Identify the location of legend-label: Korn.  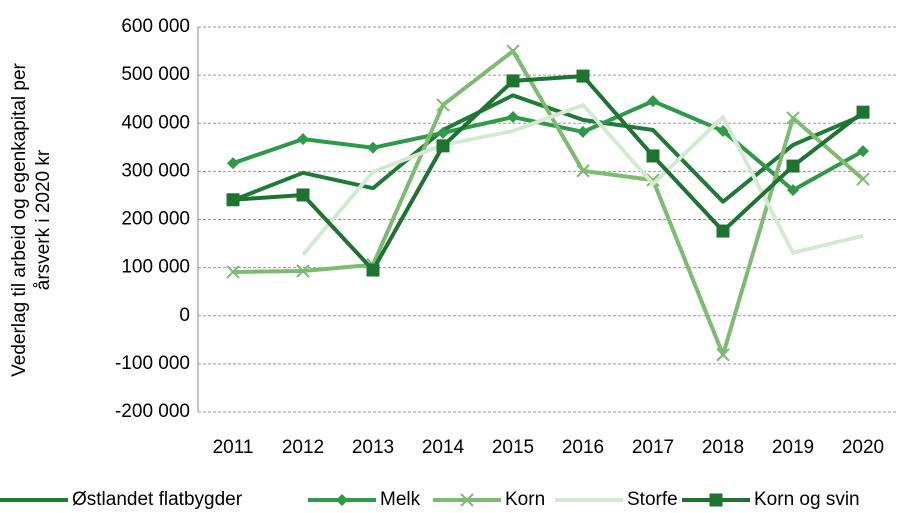
(525, 499).